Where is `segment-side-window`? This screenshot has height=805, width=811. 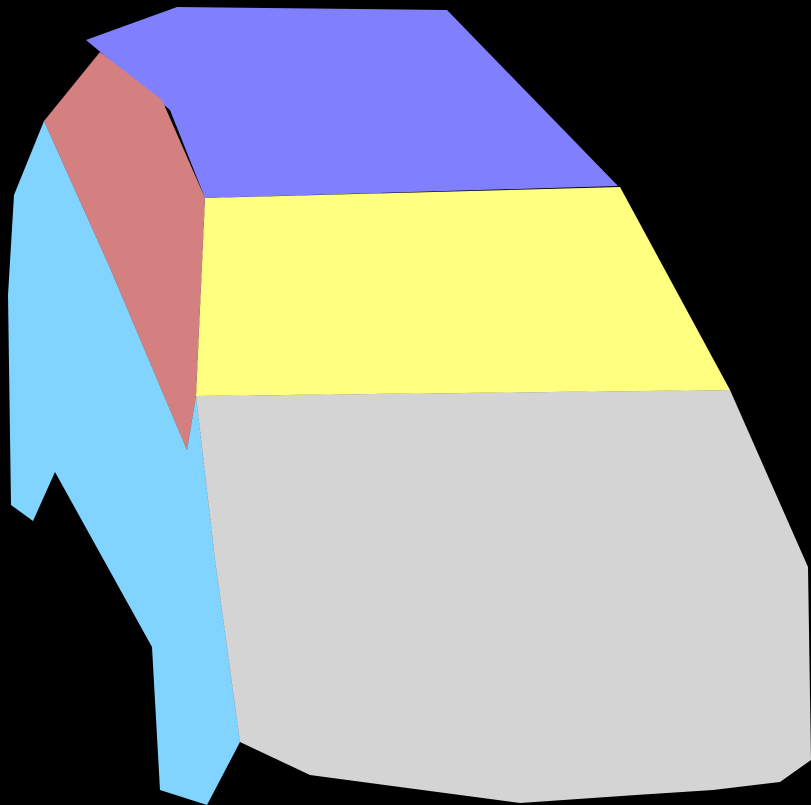
segment-side-window is located at coordinates (124, 251).